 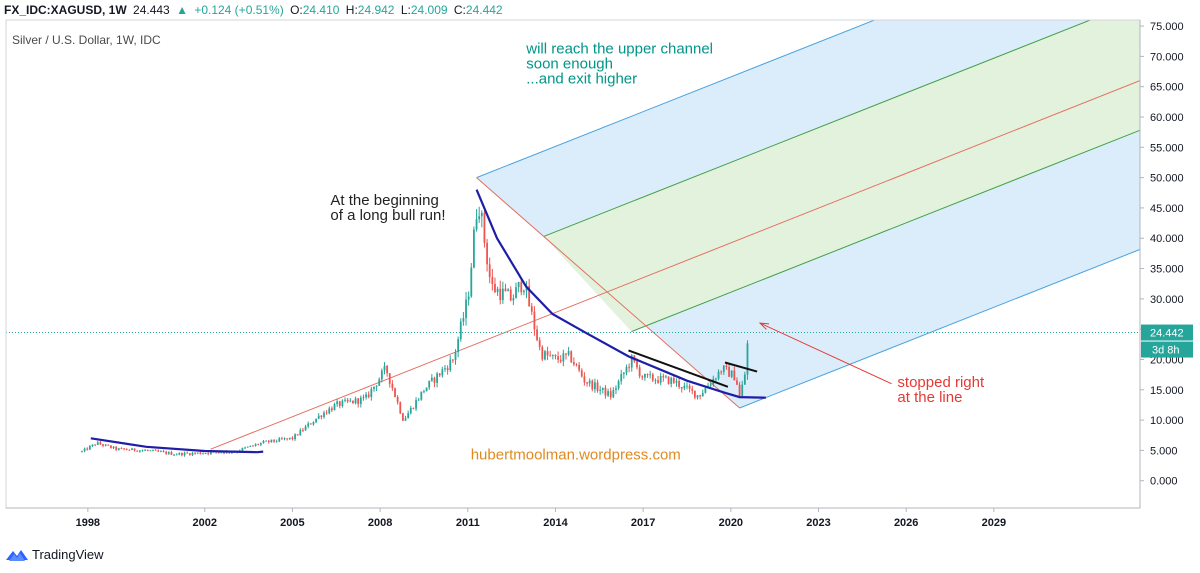 What do you see at coordinates (620, 294) in the screenshot?
I see `trend-curve-2011` at bounding box center [620, 294].